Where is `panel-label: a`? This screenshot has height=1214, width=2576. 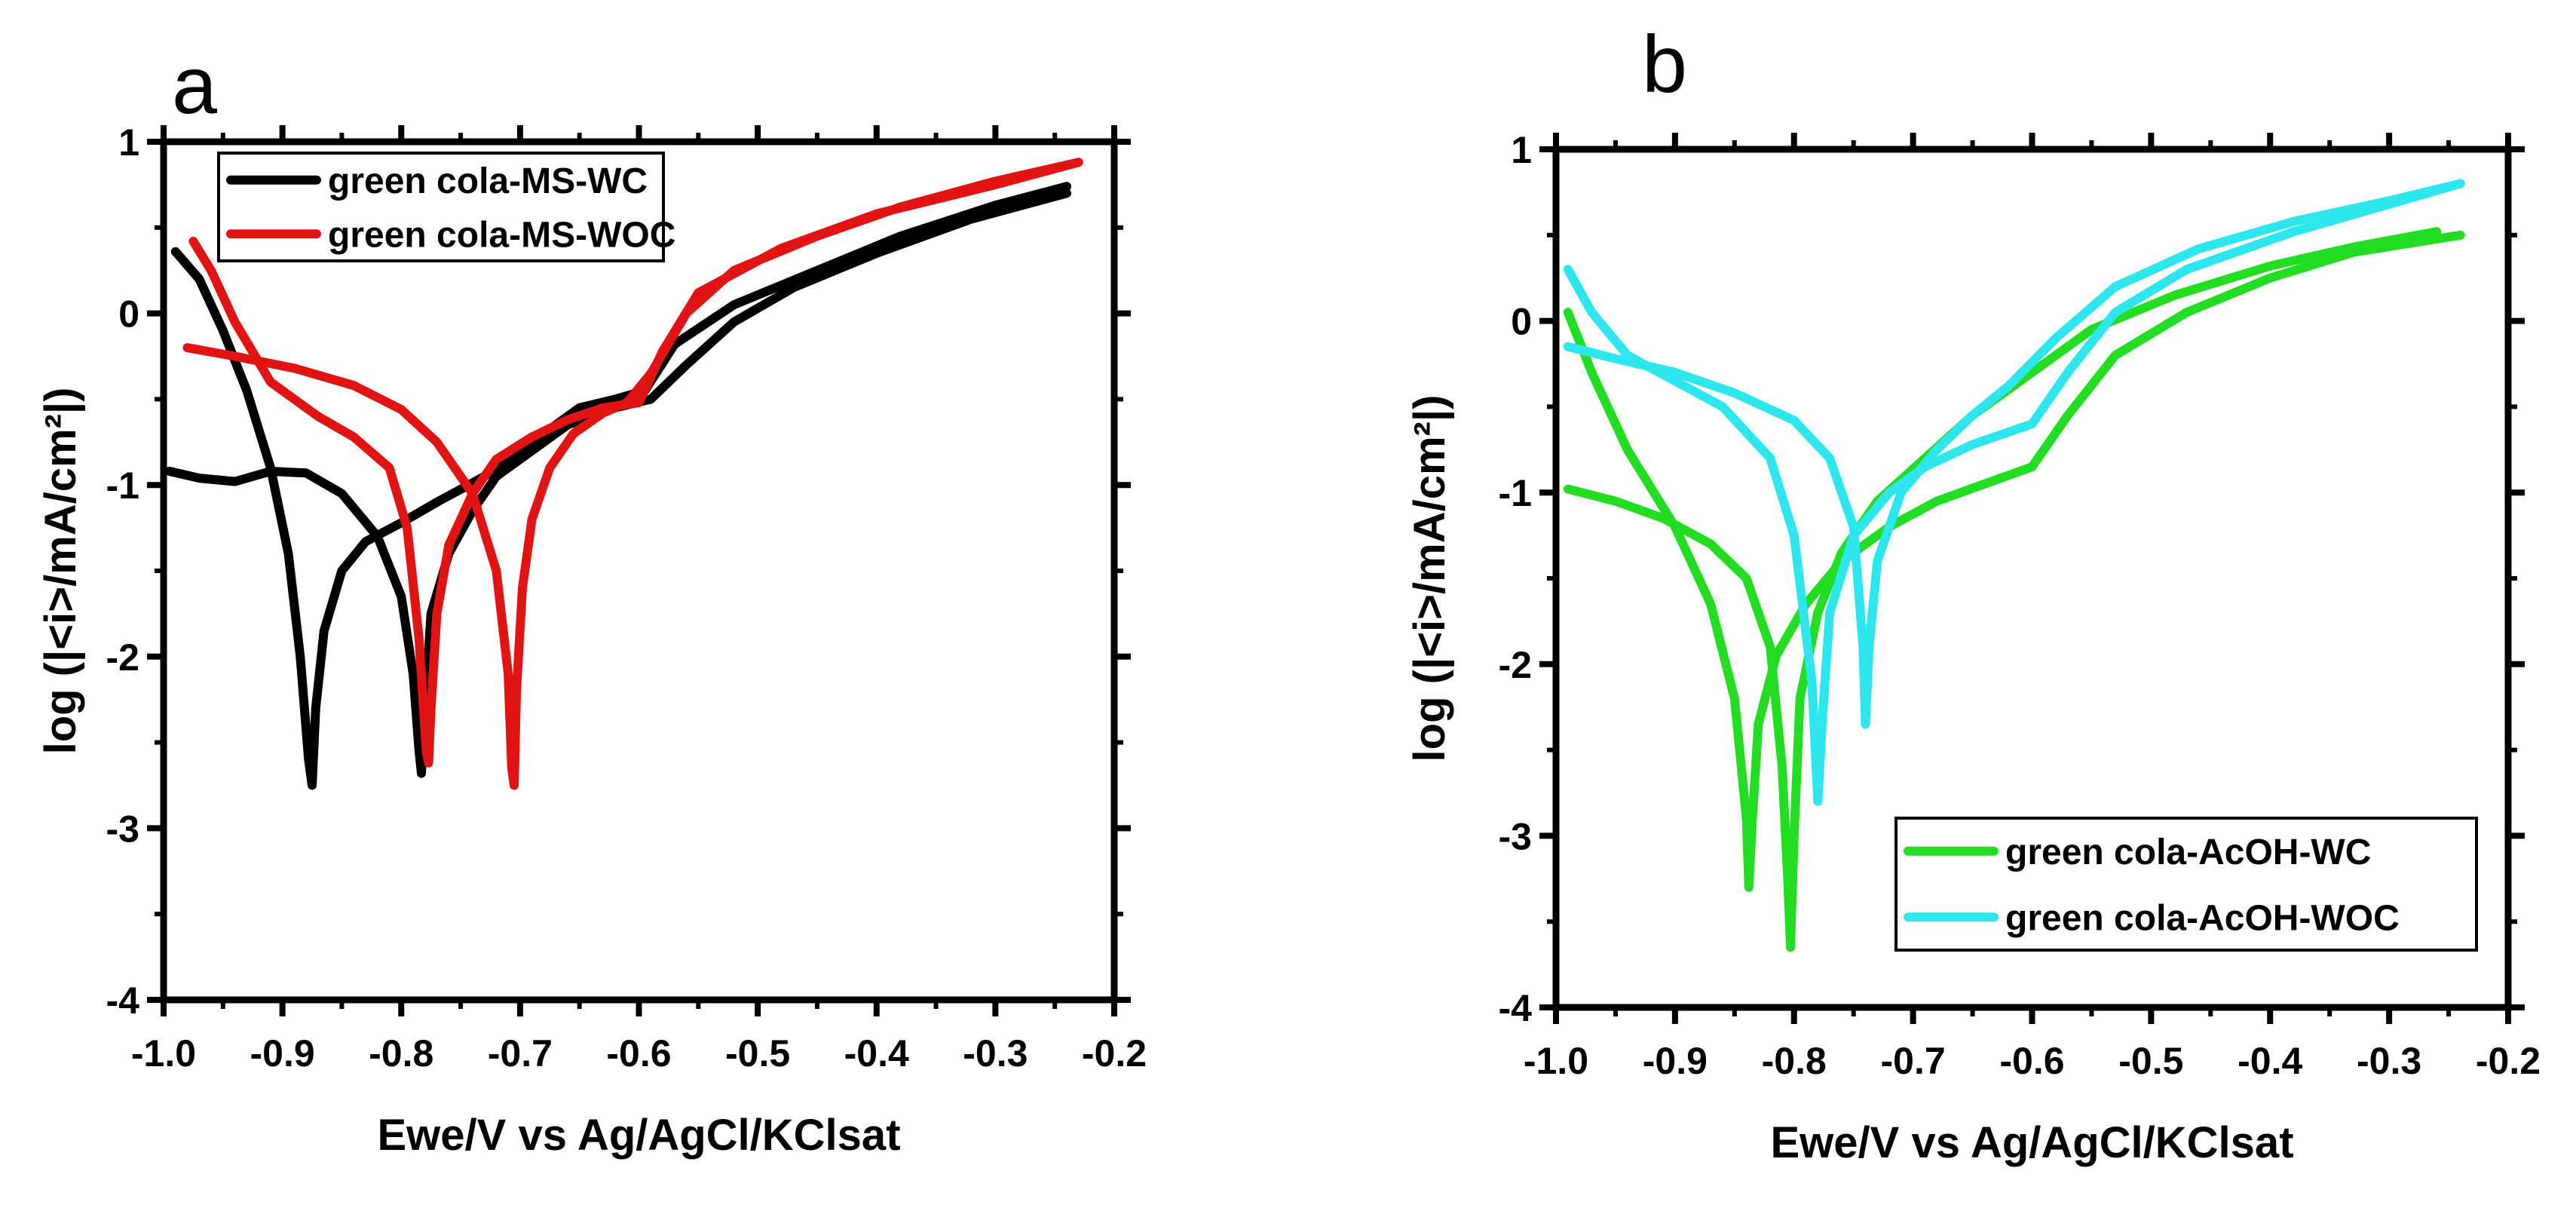
panel-label: a is located at coordinates (195, 84).